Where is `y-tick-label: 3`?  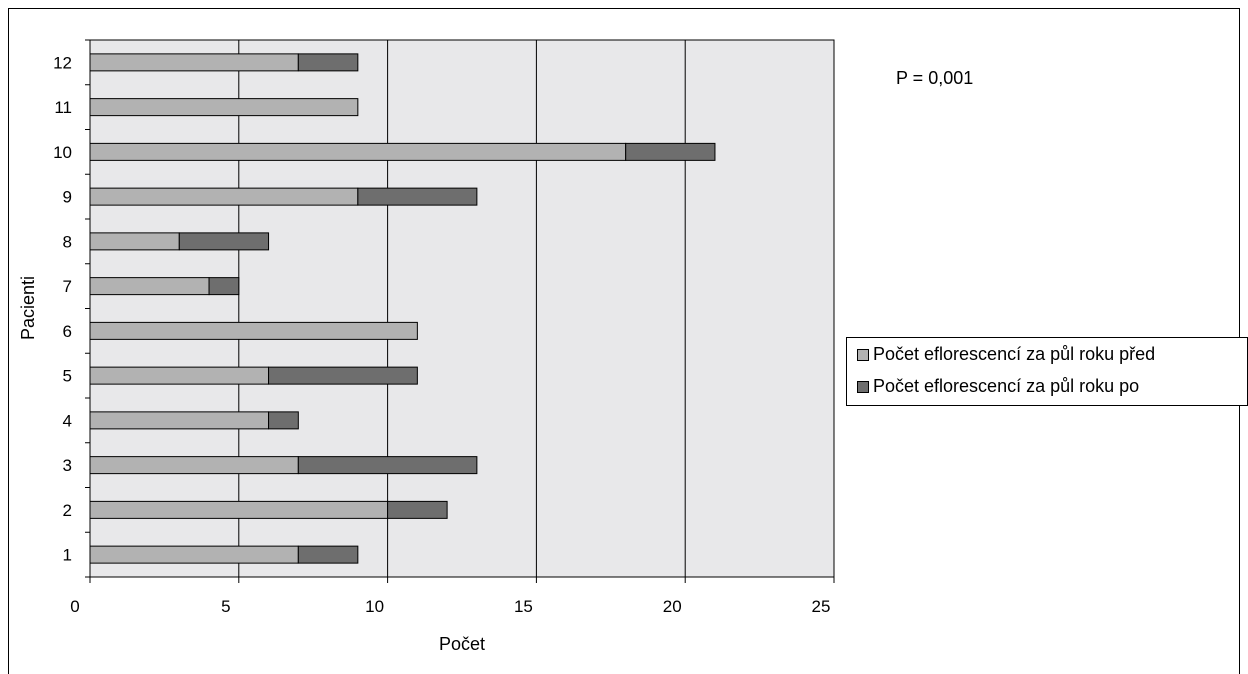
y-tick-label: 3 is located at coordinates (67, 465).